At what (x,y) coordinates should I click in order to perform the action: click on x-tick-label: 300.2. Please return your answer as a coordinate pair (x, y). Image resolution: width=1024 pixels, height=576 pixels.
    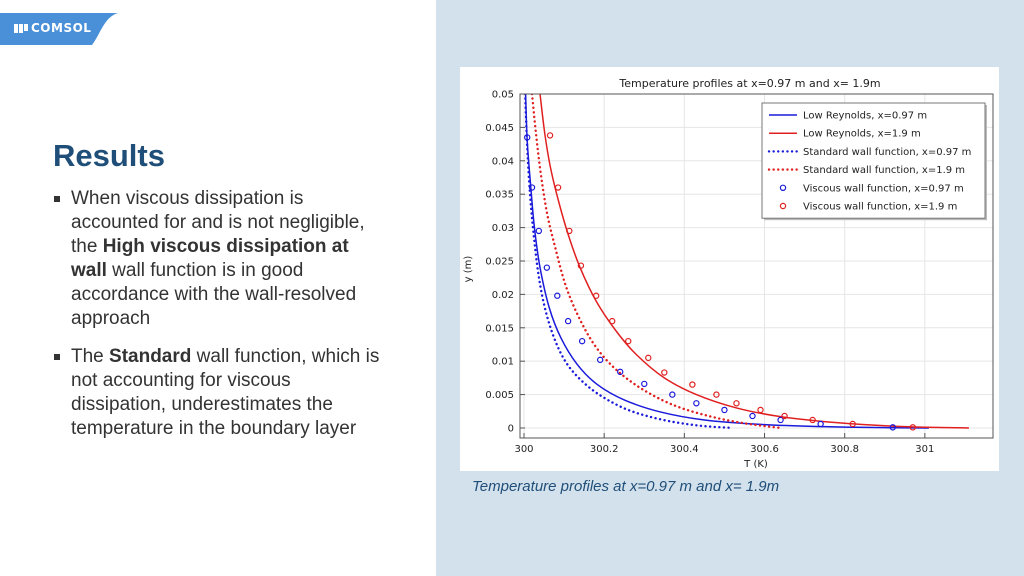
    Looking at the image, I should click on (604, 449).